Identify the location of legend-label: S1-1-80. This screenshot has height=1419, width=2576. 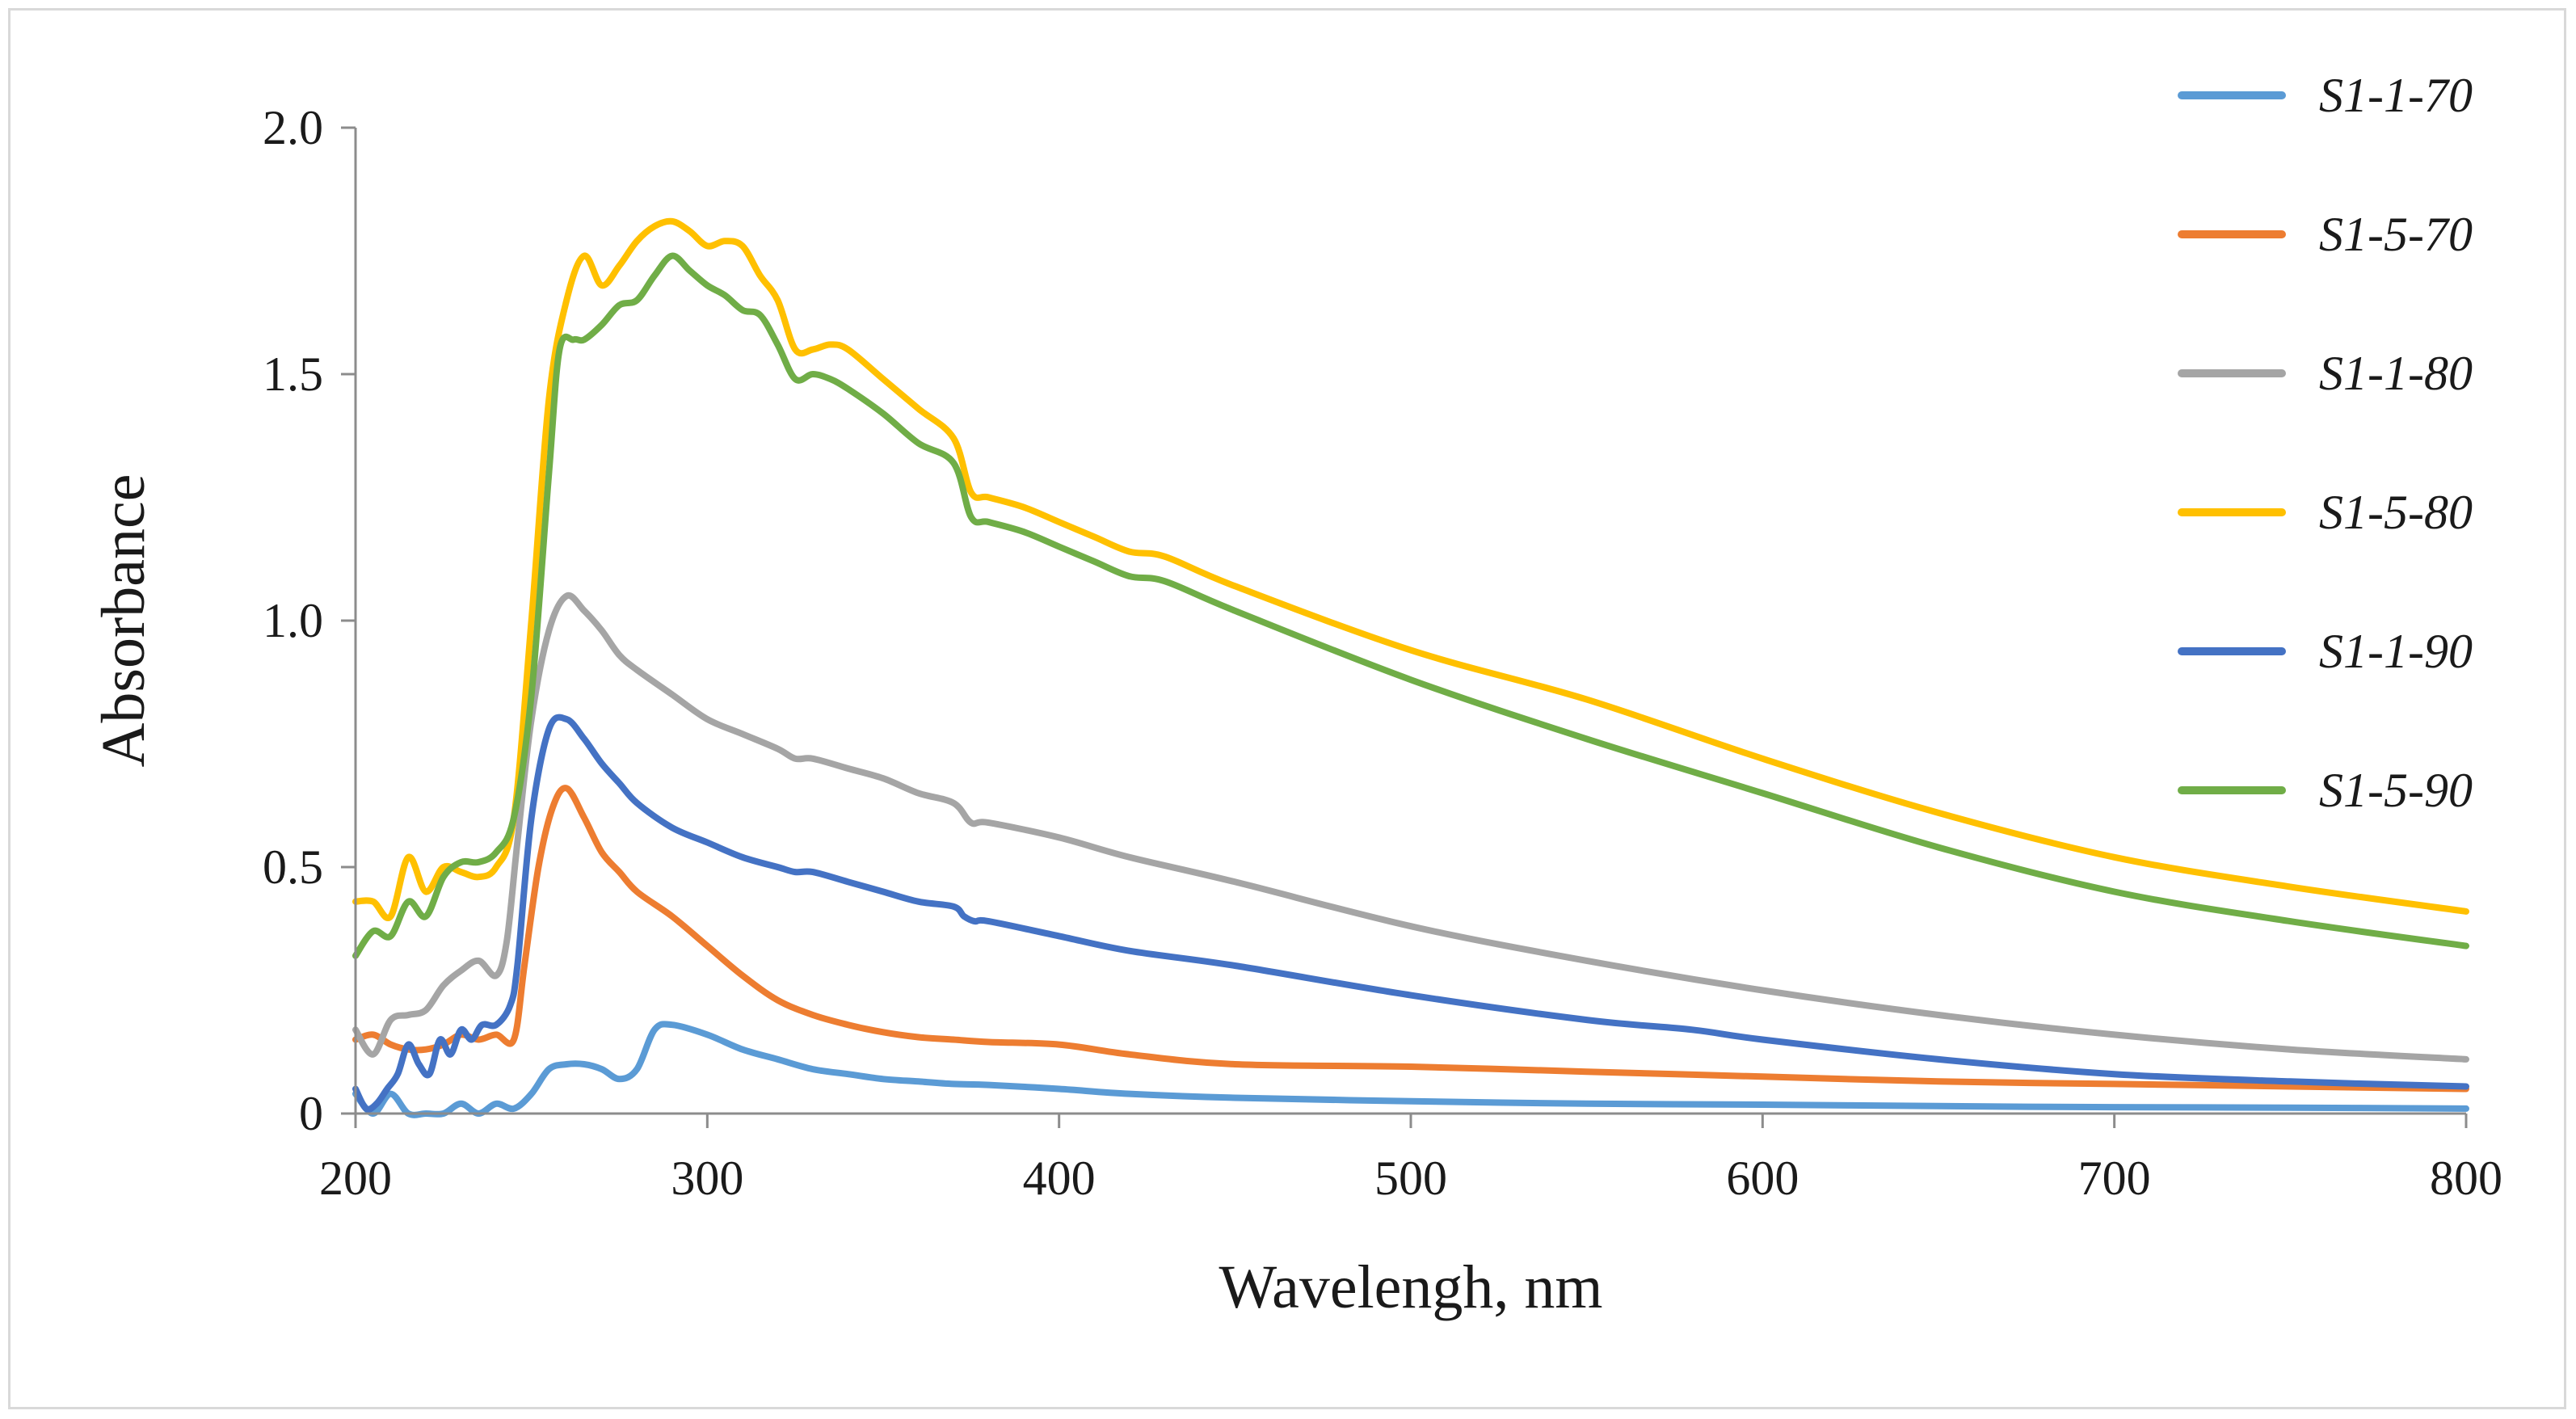
(2396, 374).